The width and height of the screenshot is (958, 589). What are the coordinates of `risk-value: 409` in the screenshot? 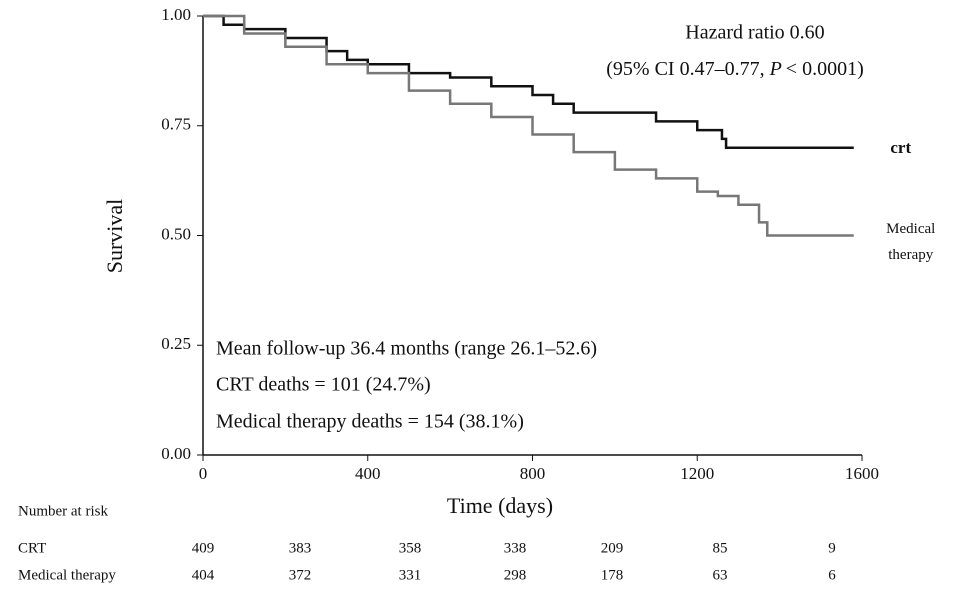 It's located at (203, 548).